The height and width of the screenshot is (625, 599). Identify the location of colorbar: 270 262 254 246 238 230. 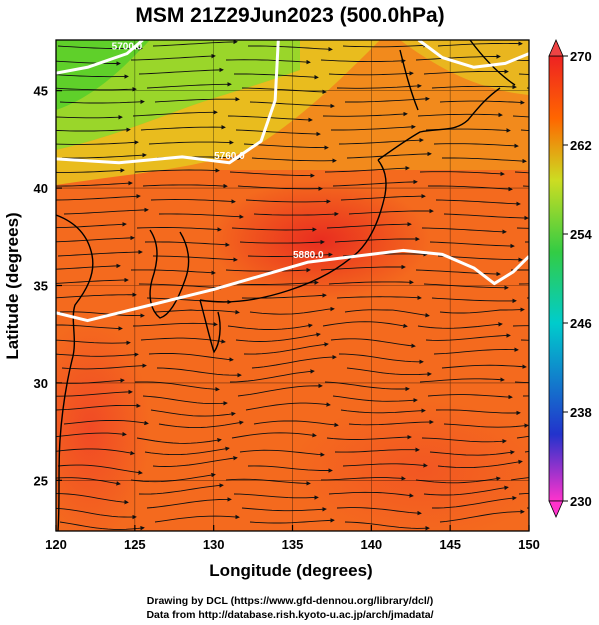
(570, 278).